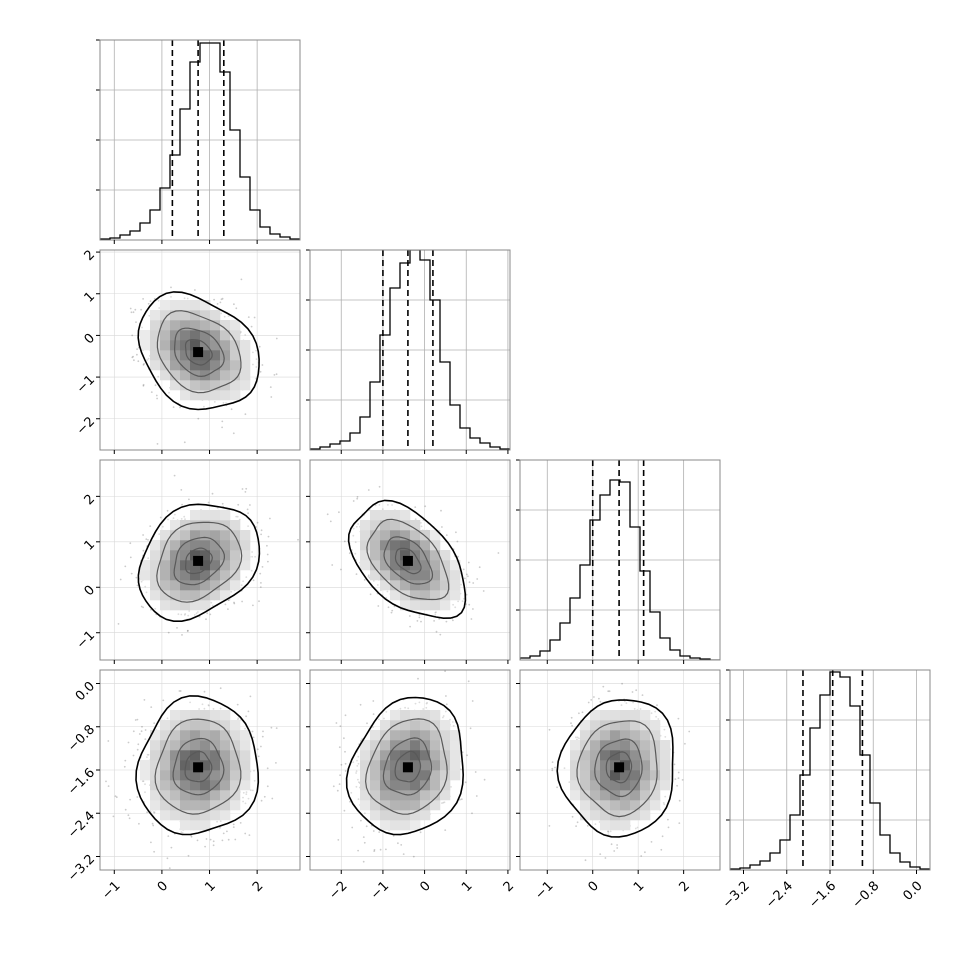 The image size is (970, 970). I want to click on y-tick-label: −2.4, so click(81, 825).